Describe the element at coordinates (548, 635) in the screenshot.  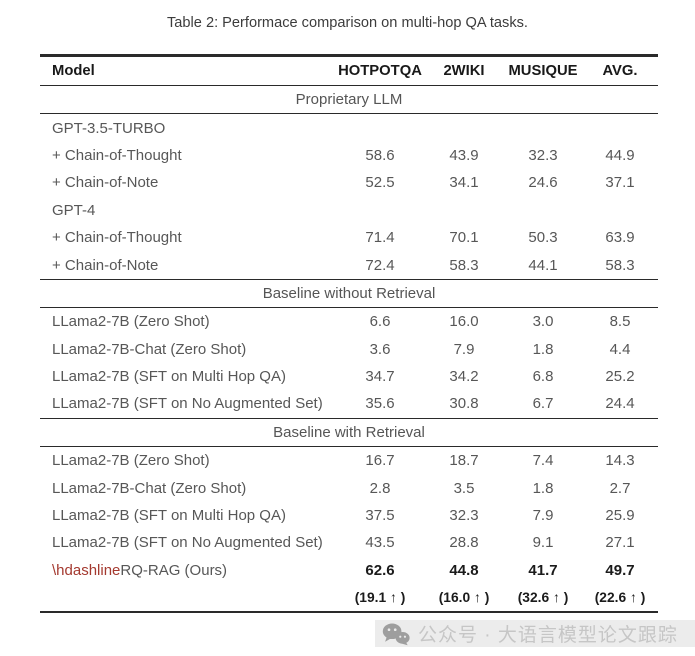
I see `watermark-text: 公众号 · 大语言模型论文跟踪` at that location.